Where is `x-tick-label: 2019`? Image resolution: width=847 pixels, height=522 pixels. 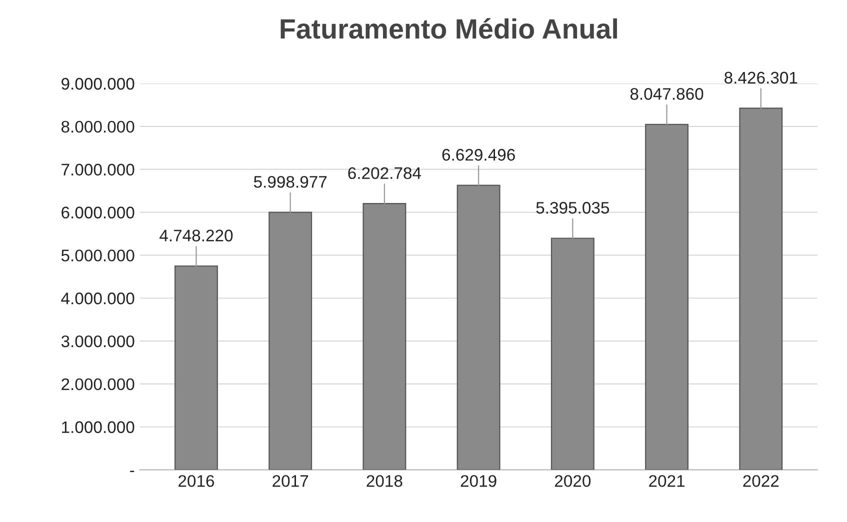
x-tick-label: 2019 is located at coordinates (478, 481).